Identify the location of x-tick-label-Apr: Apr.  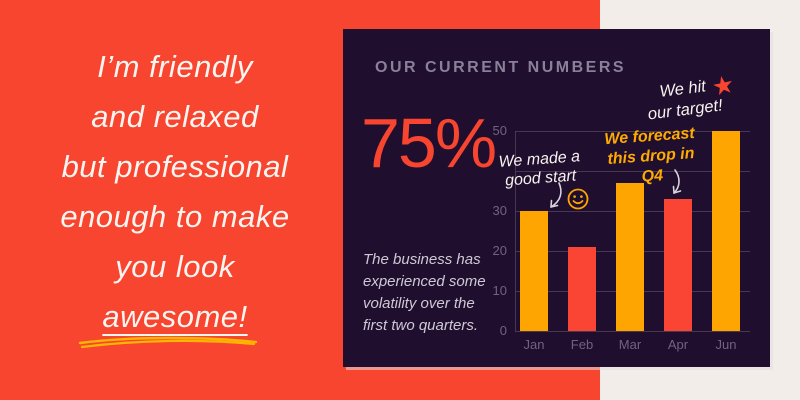
(678, 344).